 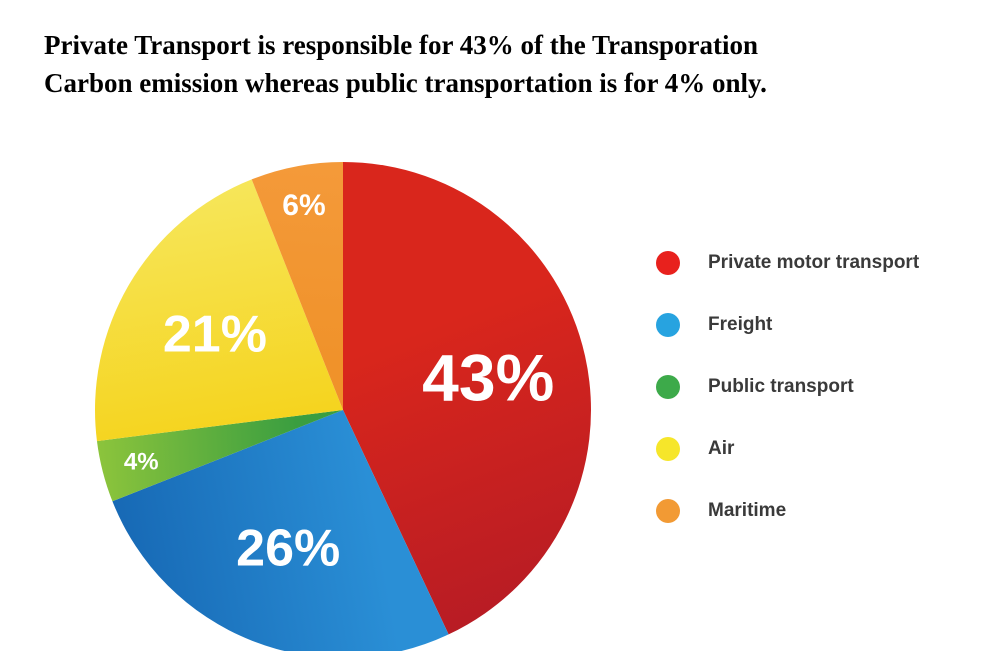 I want to click on legend-label: Private motor transport, so click(x=814, y=262).